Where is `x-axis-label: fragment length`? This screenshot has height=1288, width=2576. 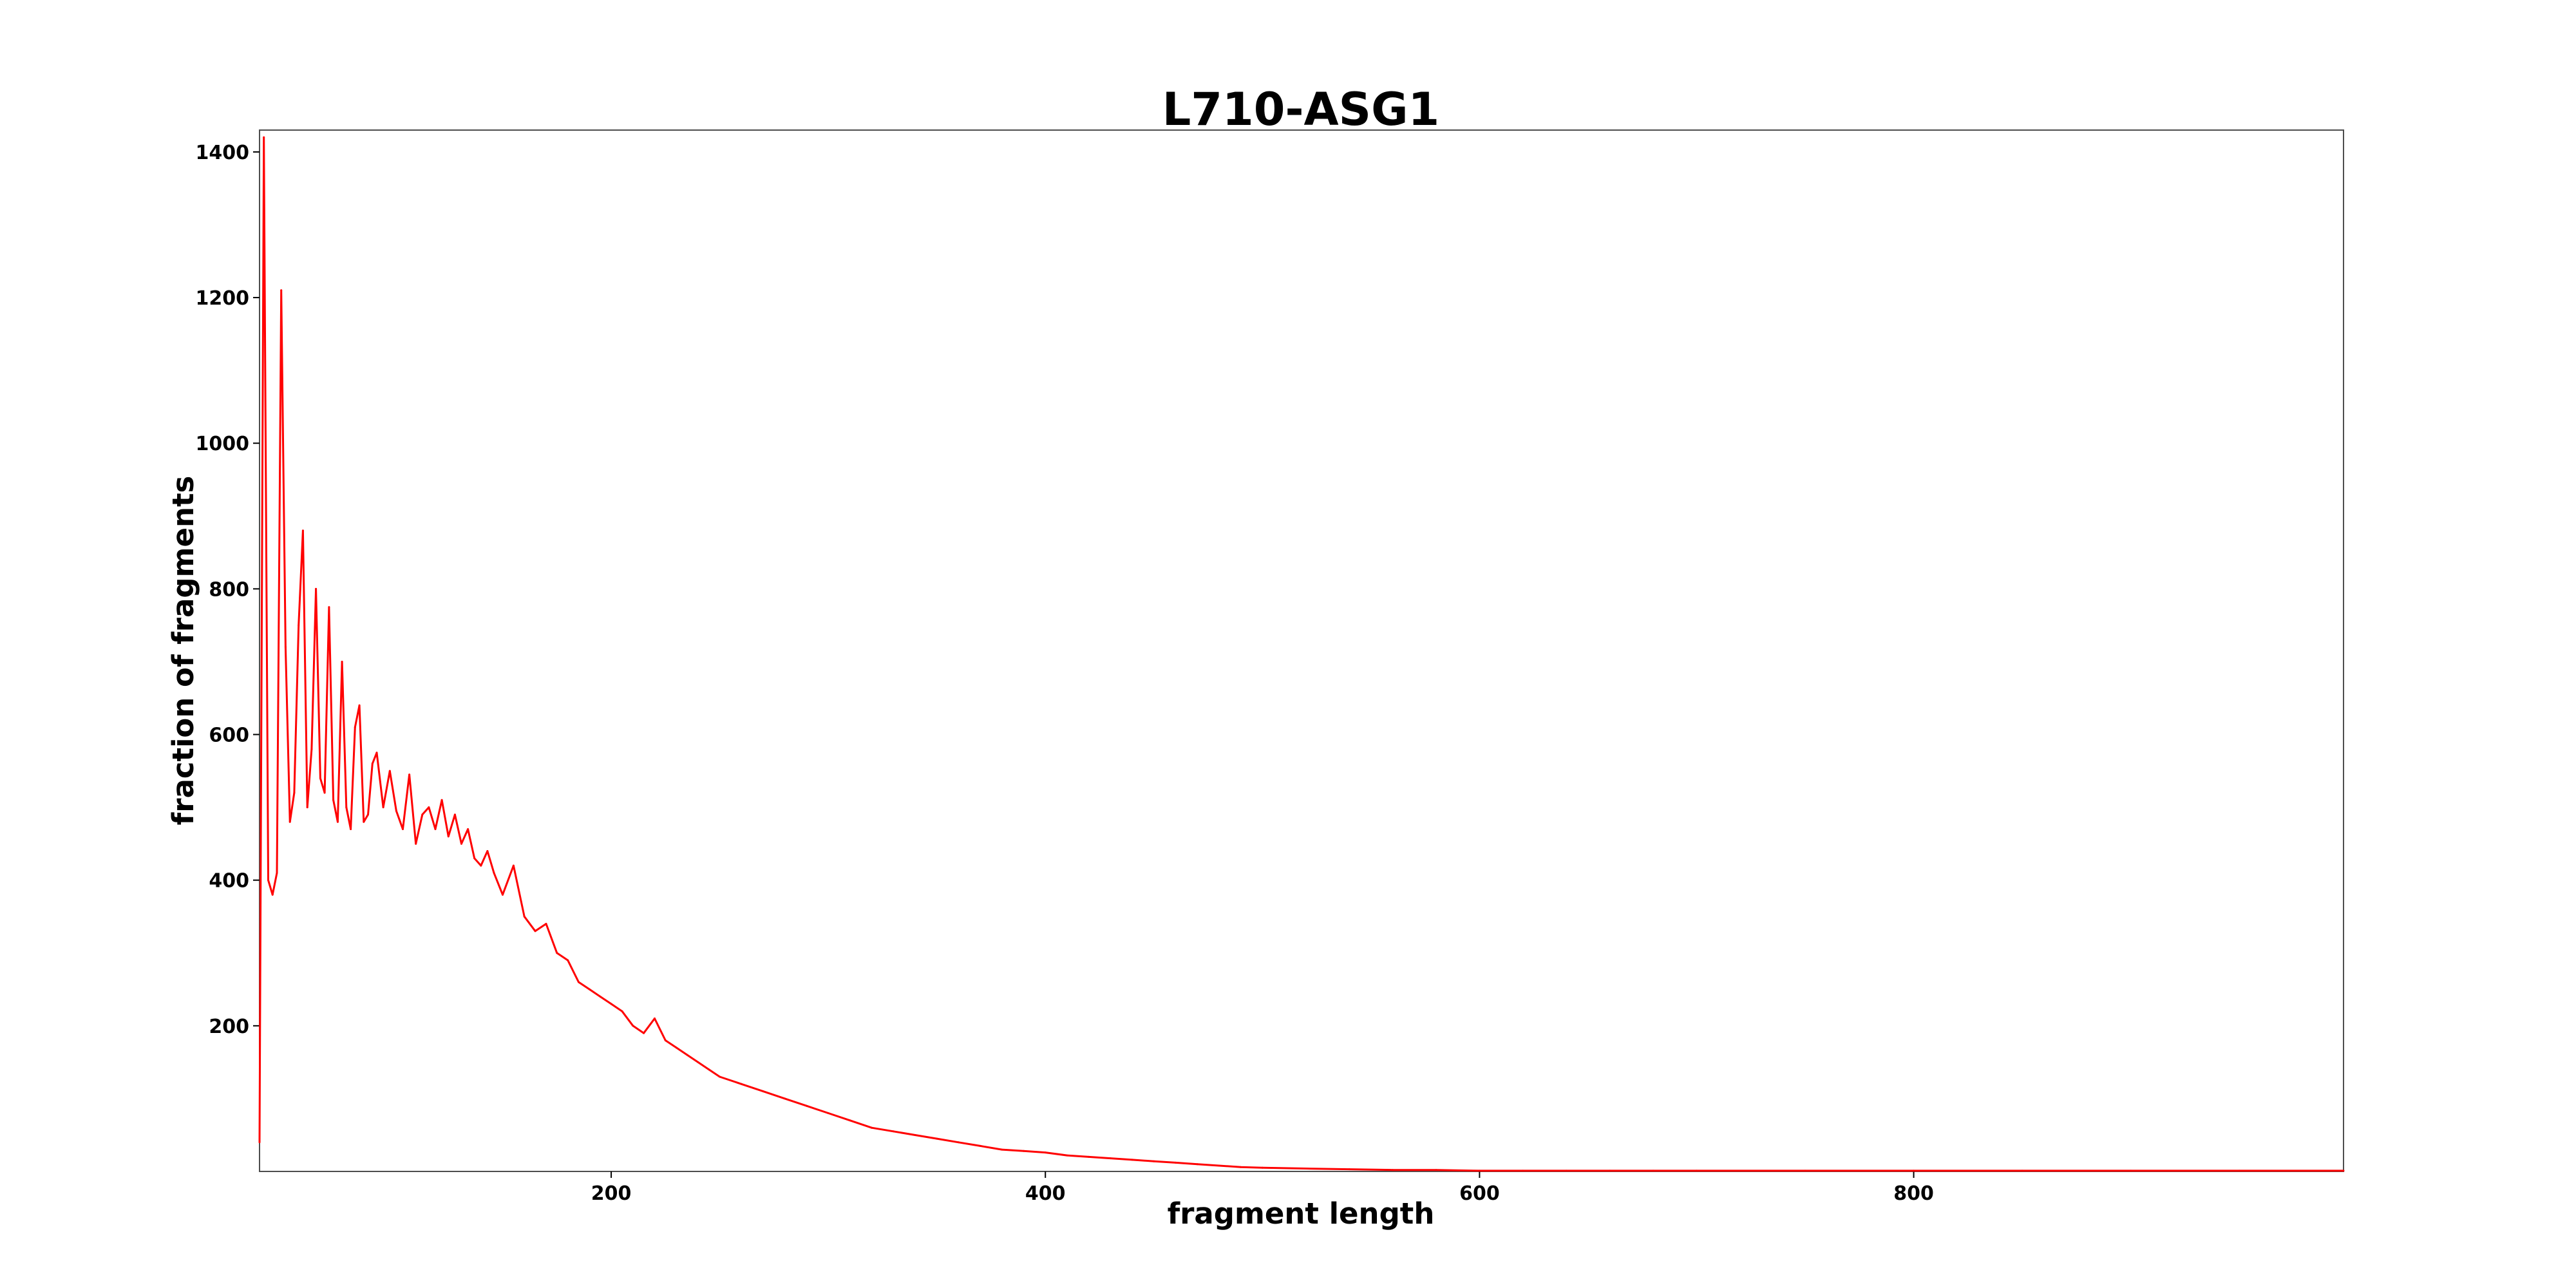 x-axis-label: fragment length is located at coordinates (1301, 1214).